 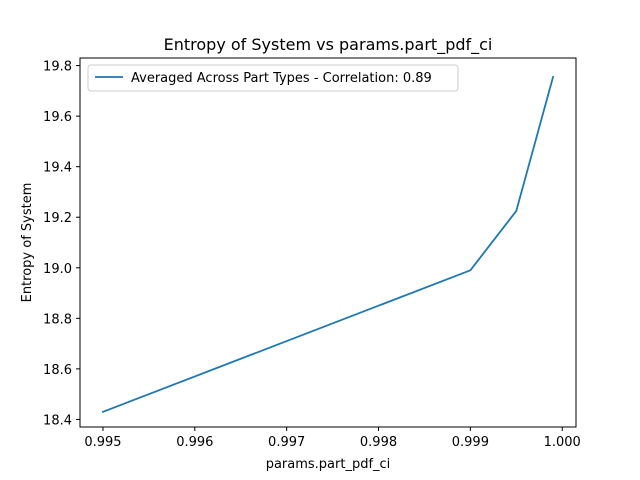 What do you see at coordinates (57, 67) in the screenshot?
I see `y-tick-label: 19.8` at bounding box center [57, 67].